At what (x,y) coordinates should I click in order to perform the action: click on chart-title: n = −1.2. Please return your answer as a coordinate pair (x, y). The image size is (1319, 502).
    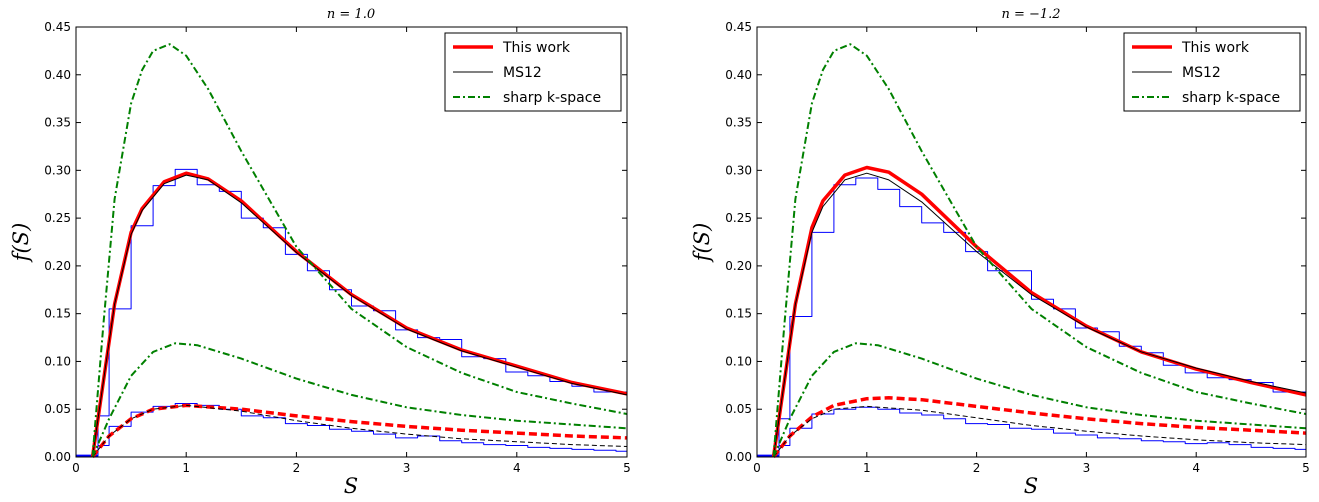
    Looking at the image, I should click on (1030, 14).